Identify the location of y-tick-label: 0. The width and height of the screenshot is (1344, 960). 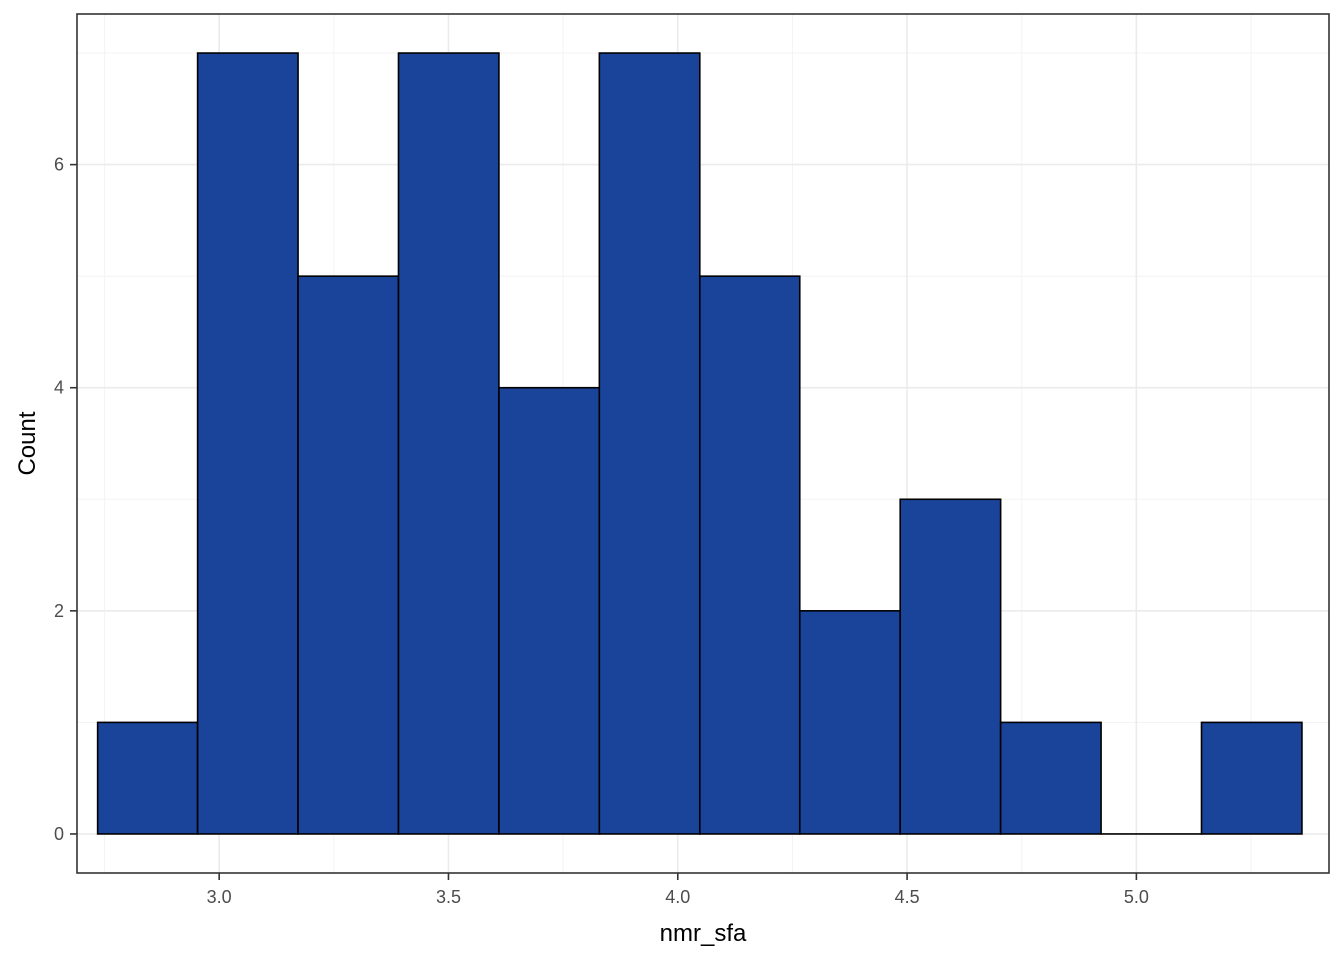
(59, 834).